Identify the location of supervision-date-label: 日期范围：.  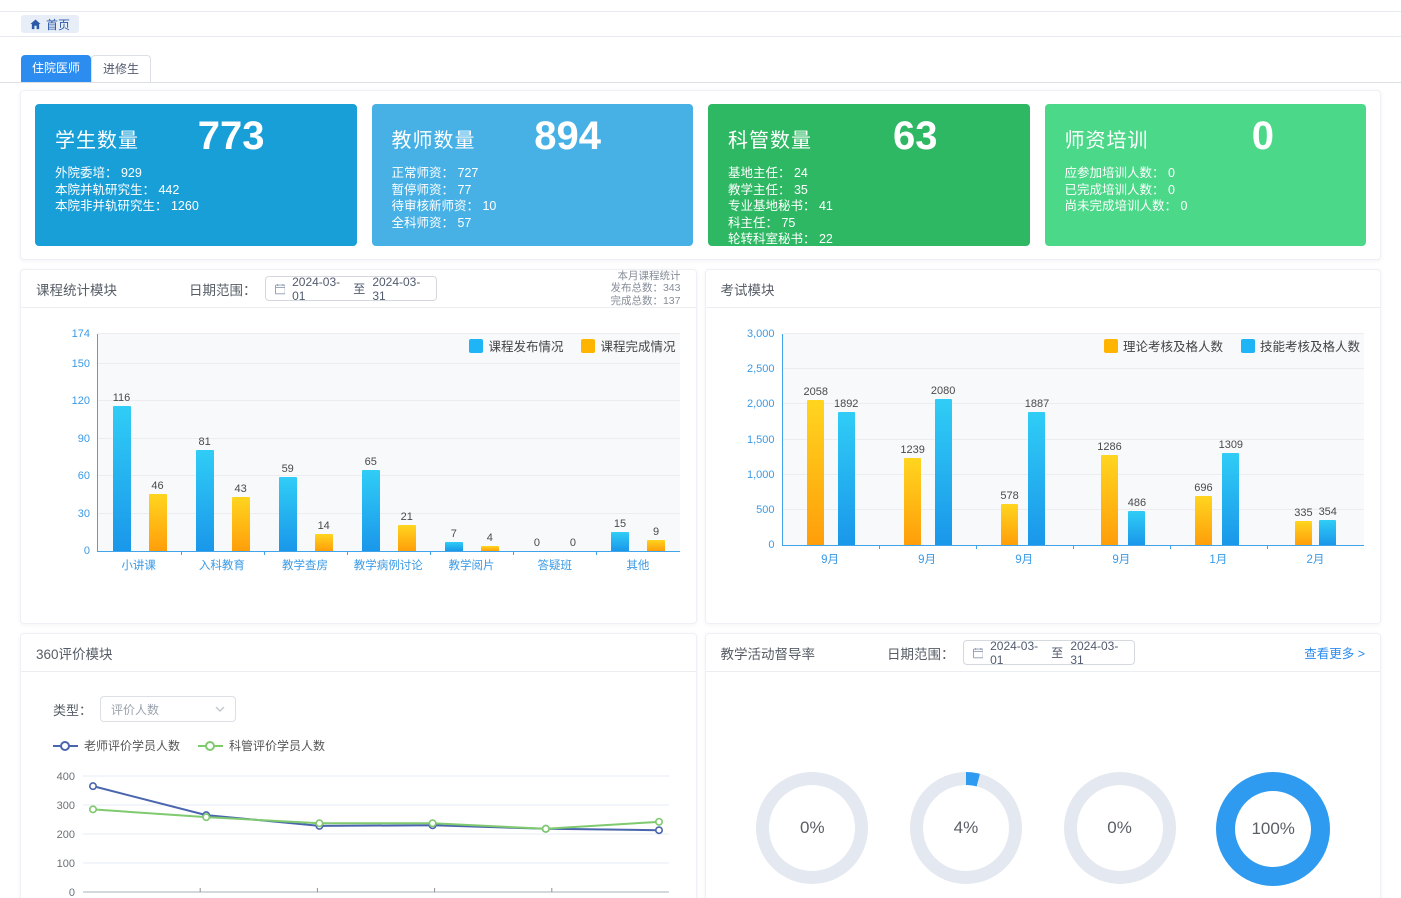
(921, 654).